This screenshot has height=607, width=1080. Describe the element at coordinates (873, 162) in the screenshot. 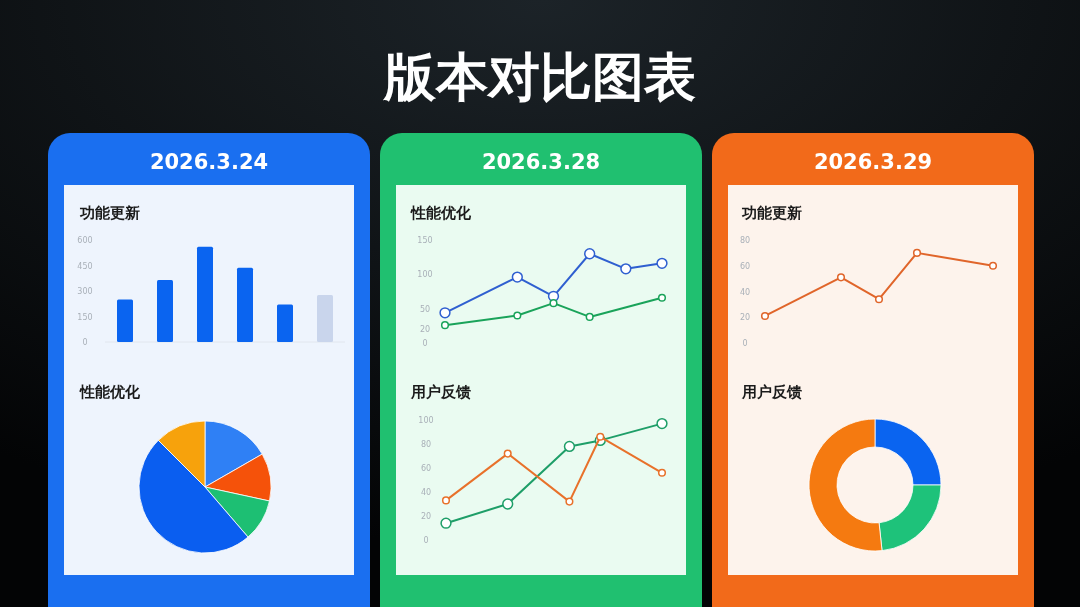

I see `chart-subtitle: 2026.3.29` at that location.